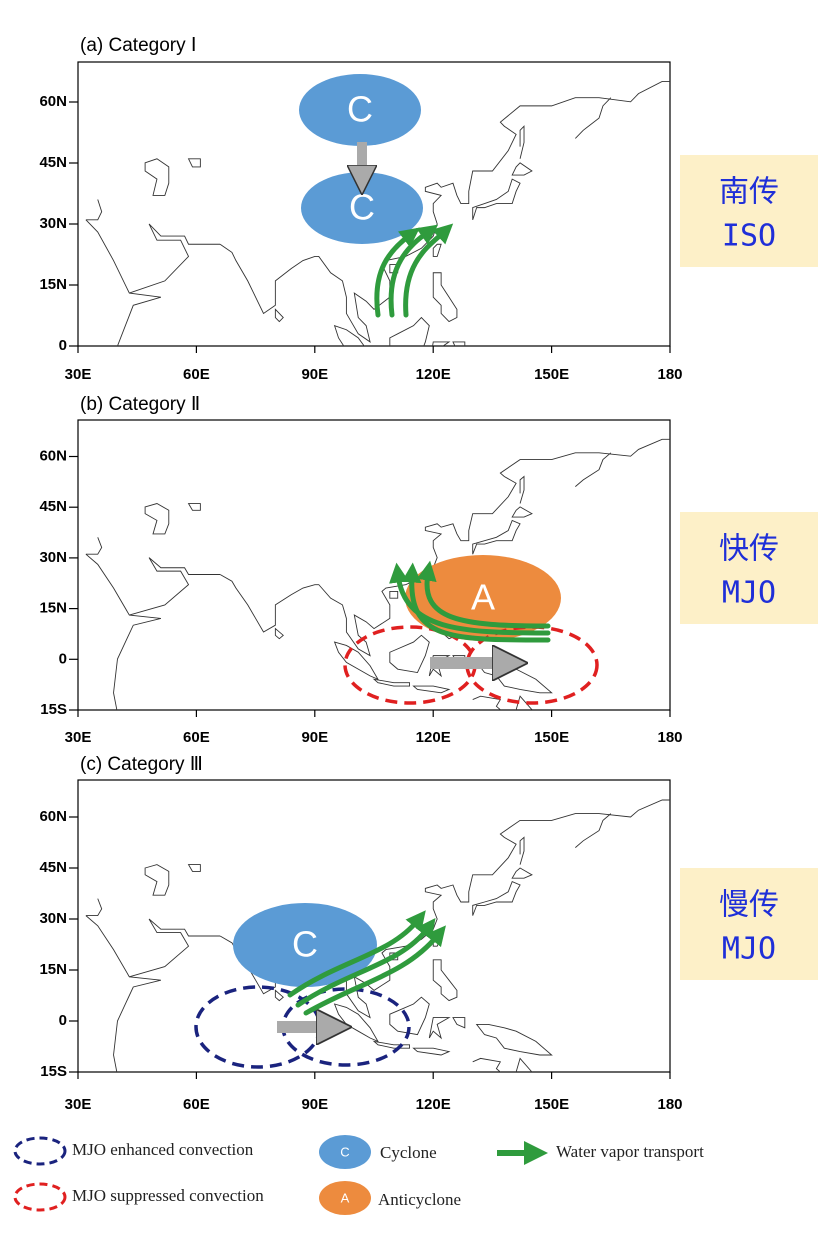 The width and height of the screenshot is (840, 1250). I want to click on legend-label: MJO enhanced convection, so click(163, 1149).